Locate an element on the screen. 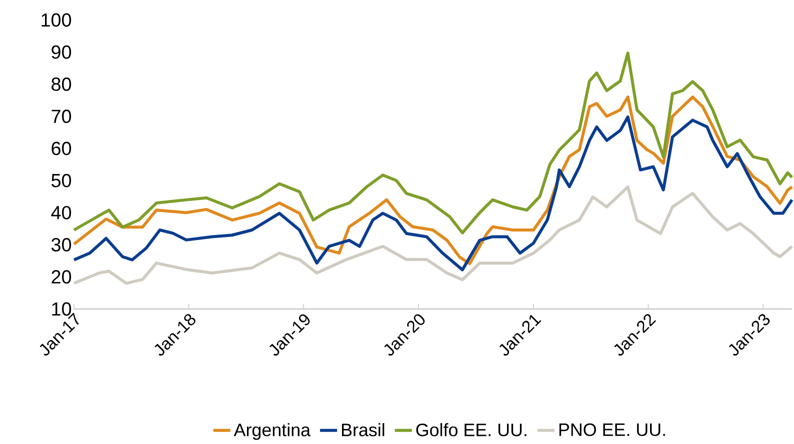 The image size is (794, 444). y-tick-label: 100 is located at coordinates (57, 20).